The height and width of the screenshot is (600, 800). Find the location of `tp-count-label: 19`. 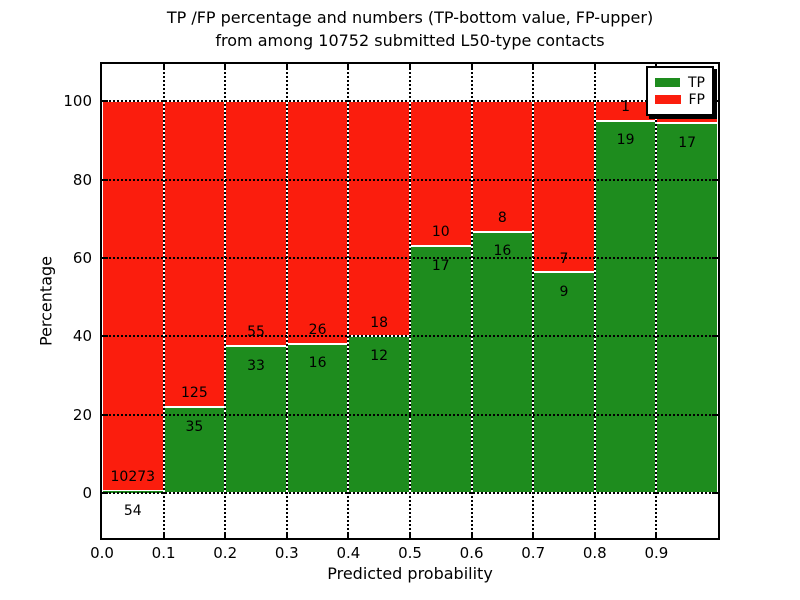

tp-count-label: 19 is located at coordinates (625, 140).